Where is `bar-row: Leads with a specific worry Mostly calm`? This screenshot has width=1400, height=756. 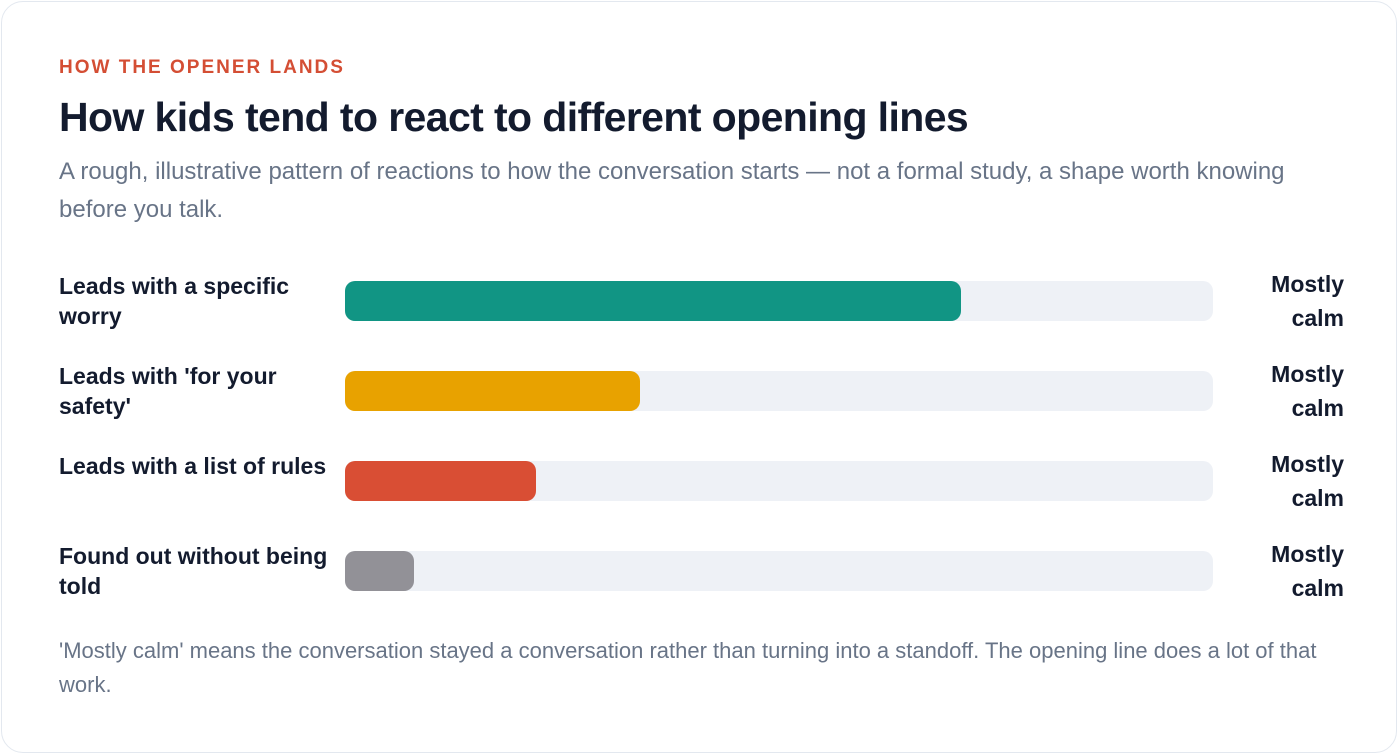
bar-row: Leads with a specific worry Mostly calm is located at coordinates (701, 311).